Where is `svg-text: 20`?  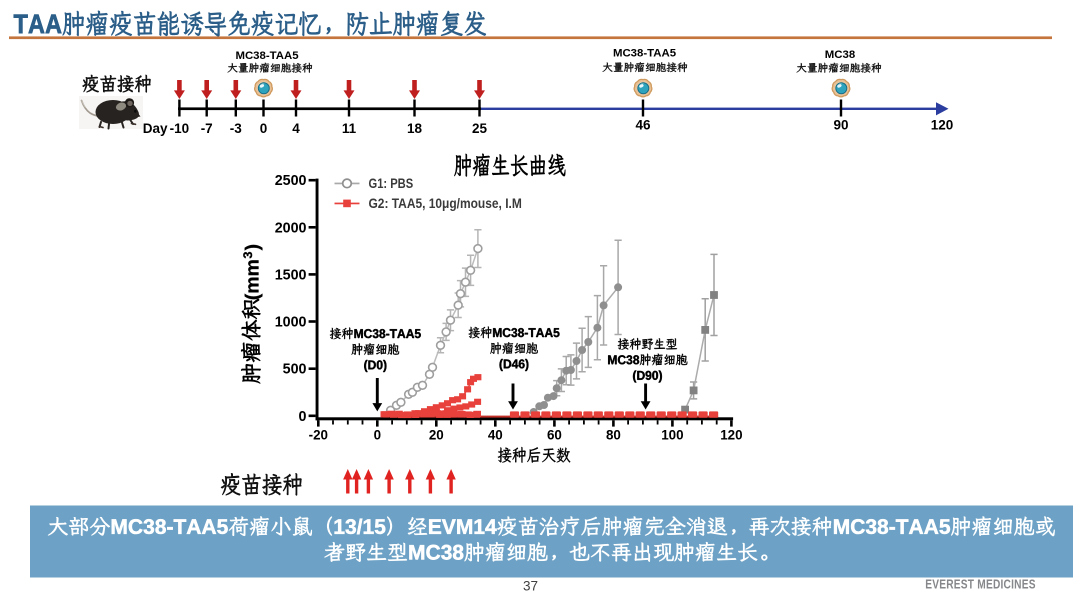 svg-text: 20 is located at coordinates (436, 435).